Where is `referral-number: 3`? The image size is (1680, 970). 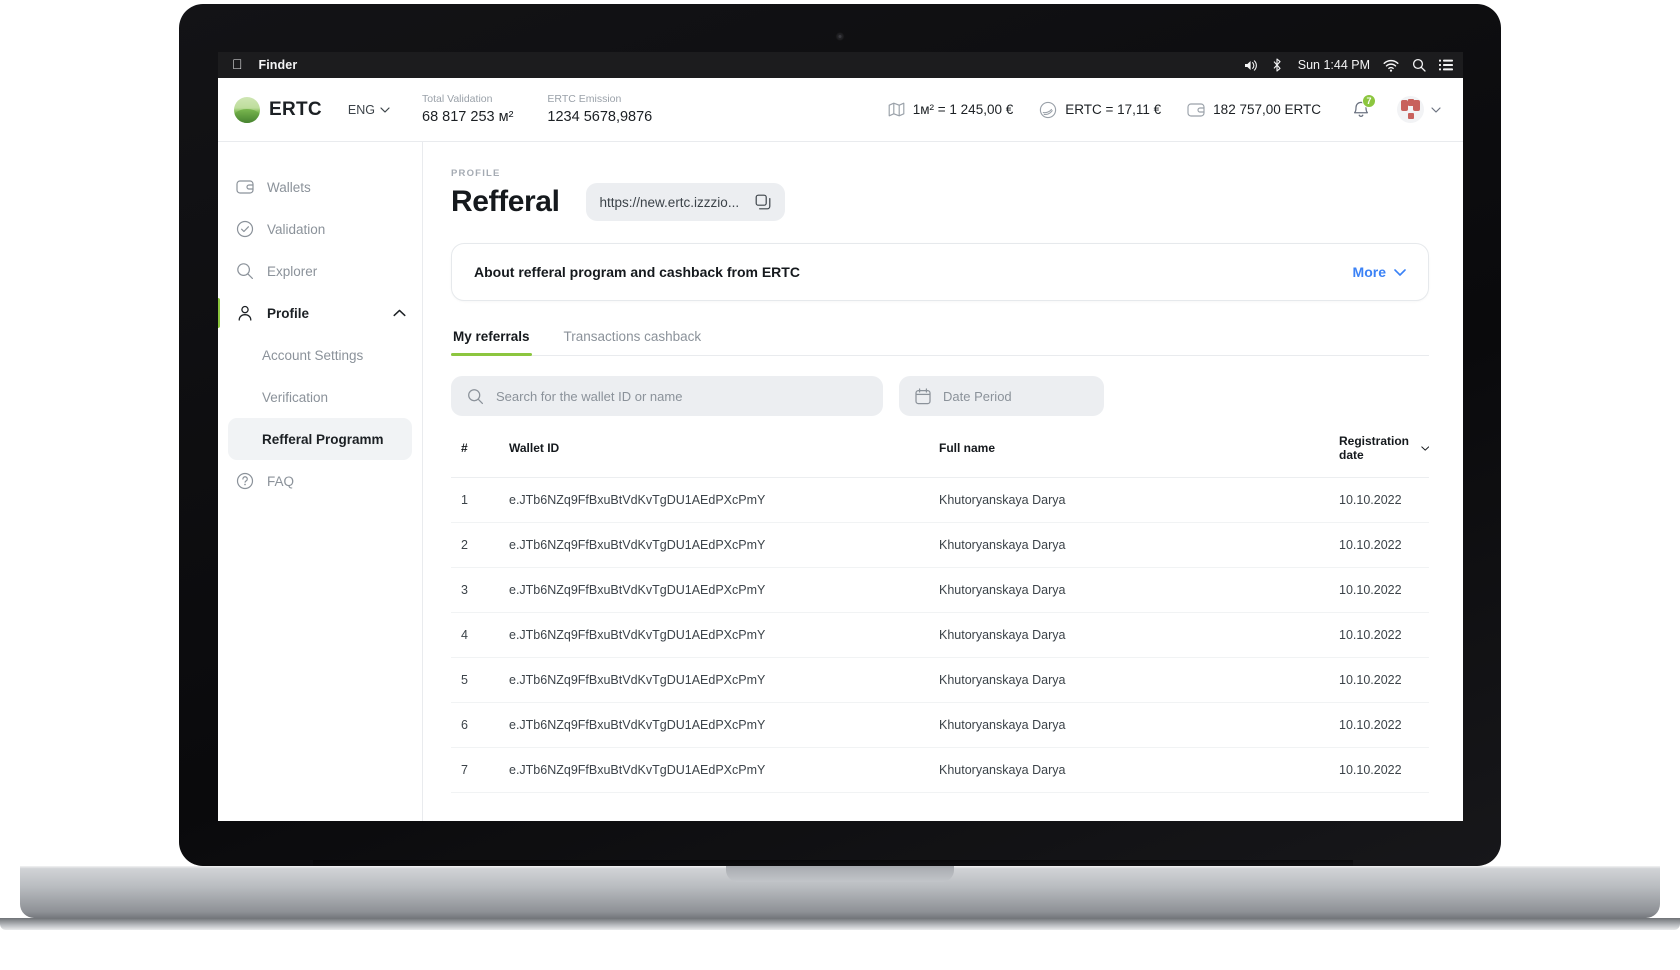
referral-number: 3 is located at coordinates (480, 590).